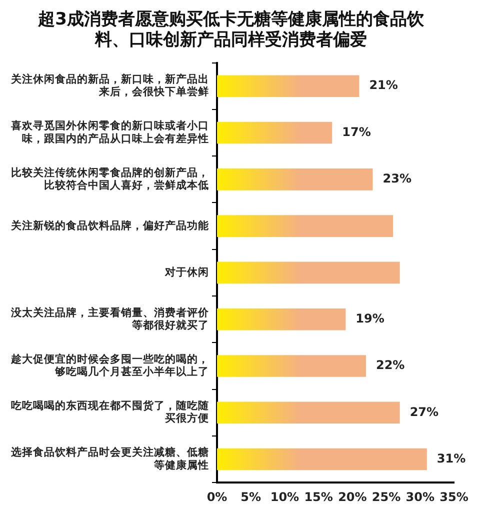  I want to click on data-label: 23%, so click(397, 179).